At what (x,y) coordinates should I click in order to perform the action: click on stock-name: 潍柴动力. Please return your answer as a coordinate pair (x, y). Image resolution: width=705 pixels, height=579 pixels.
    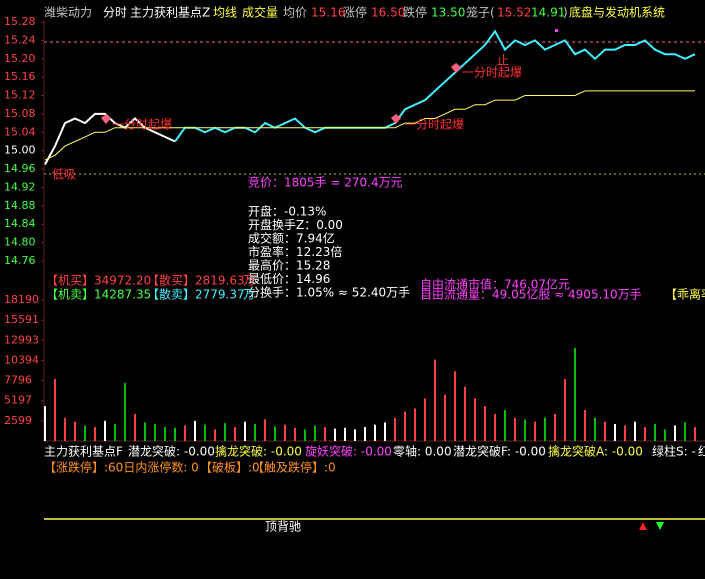
    Looking at the image, I should click on (68, 13).